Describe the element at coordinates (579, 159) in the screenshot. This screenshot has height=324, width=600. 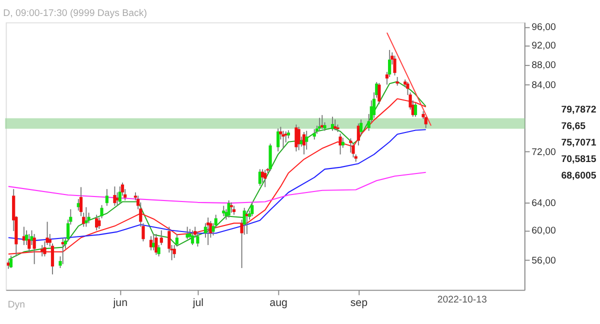
I see `text: 70,5815` at that location.